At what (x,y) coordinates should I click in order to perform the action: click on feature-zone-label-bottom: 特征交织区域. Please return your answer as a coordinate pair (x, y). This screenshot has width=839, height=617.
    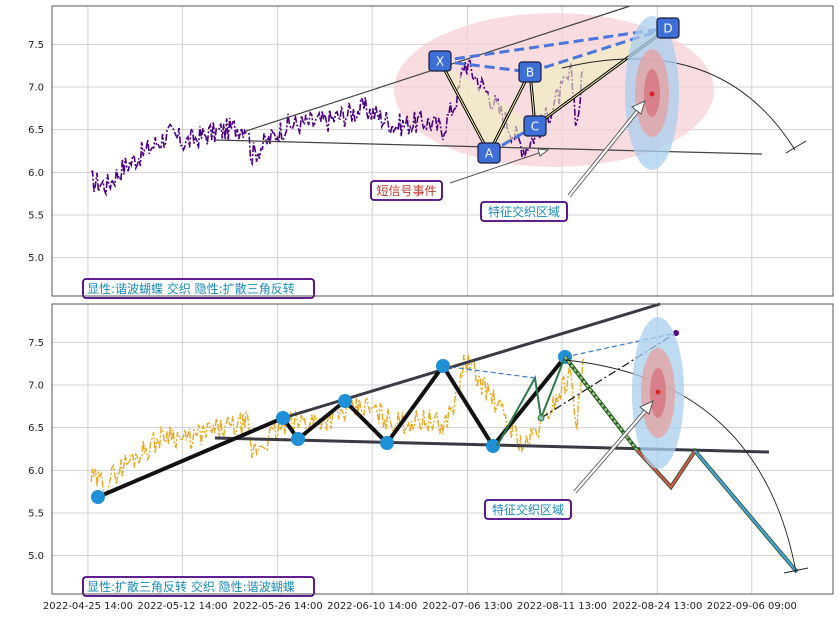
    Looking at the image, I should click on (528, 509).